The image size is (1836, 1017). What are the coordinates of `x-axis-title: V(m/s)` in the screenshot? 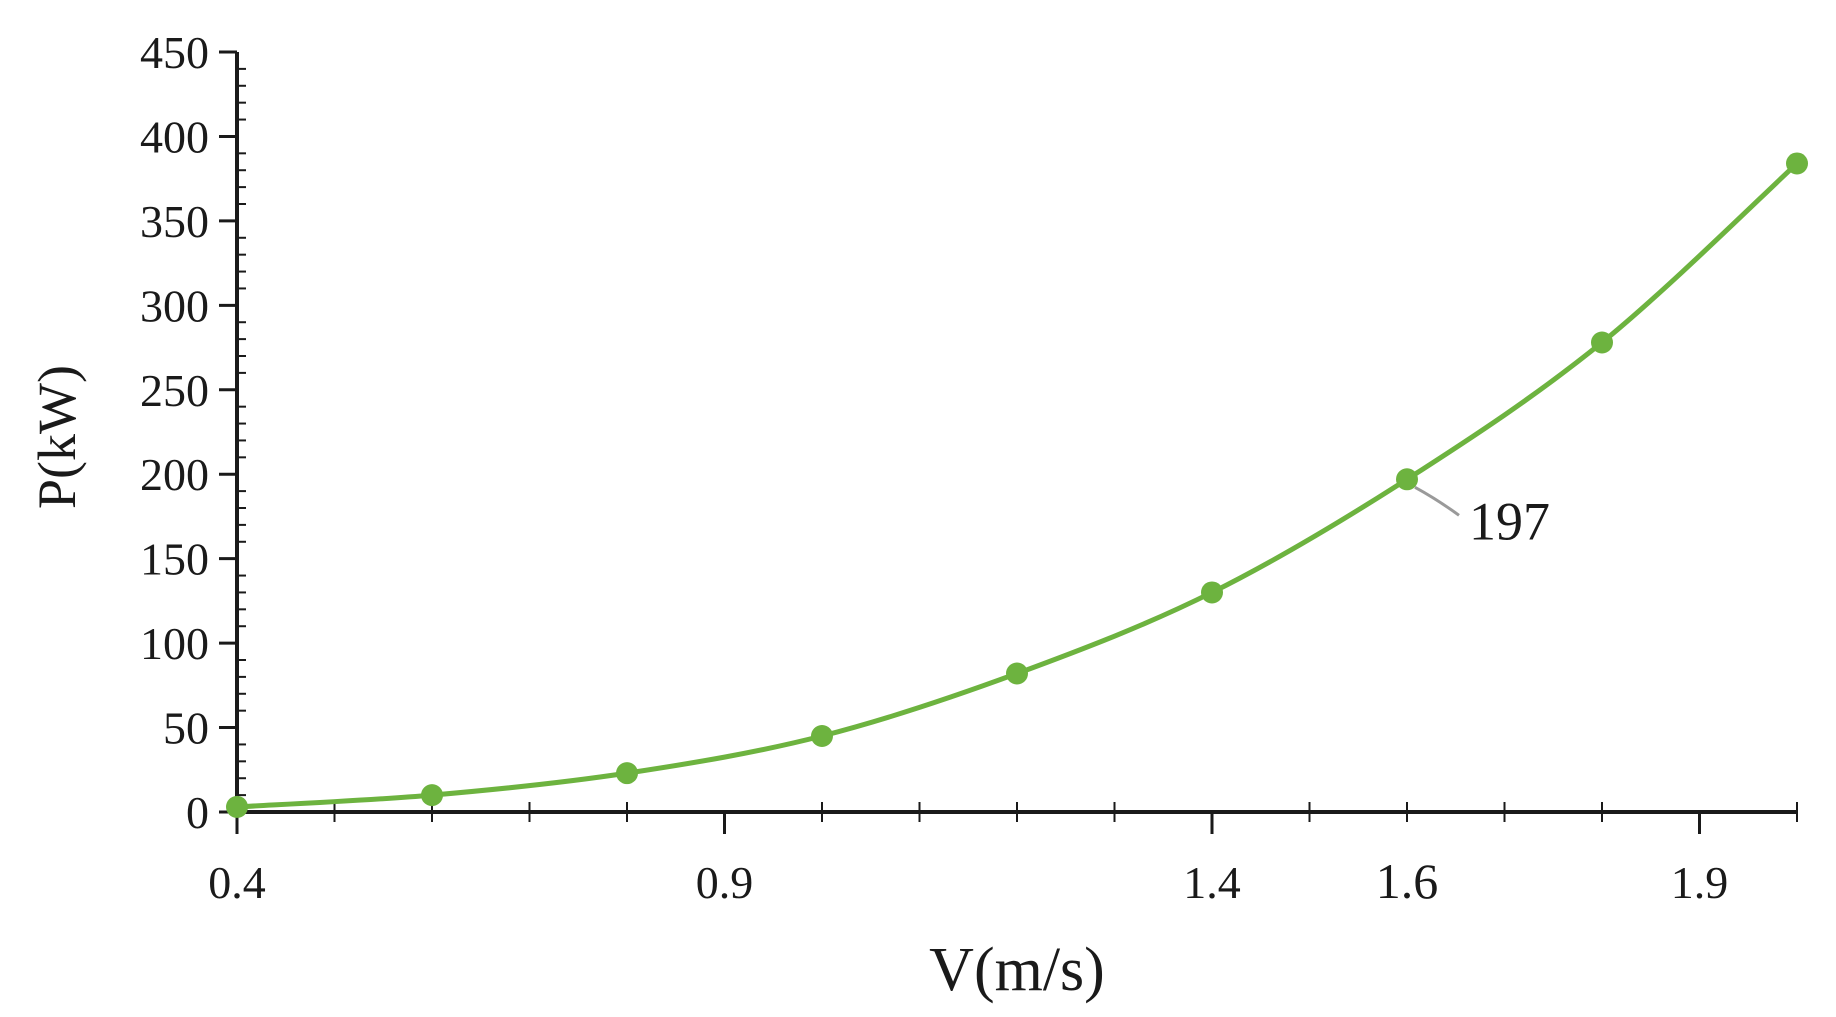 It's located at (1017, 970).